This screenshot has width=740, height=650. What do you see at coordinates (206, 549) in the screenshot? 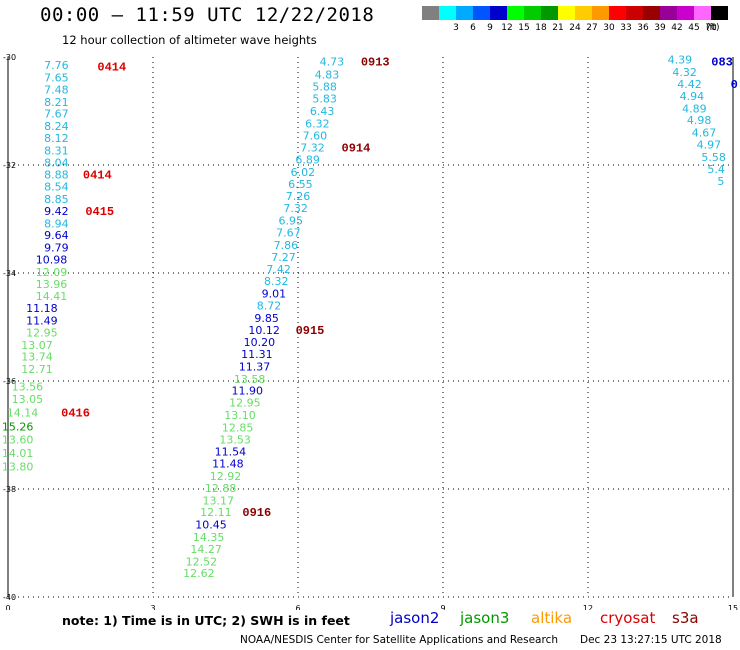
I see `wave-height-value: 14.27` at bounding box center [206, 549].